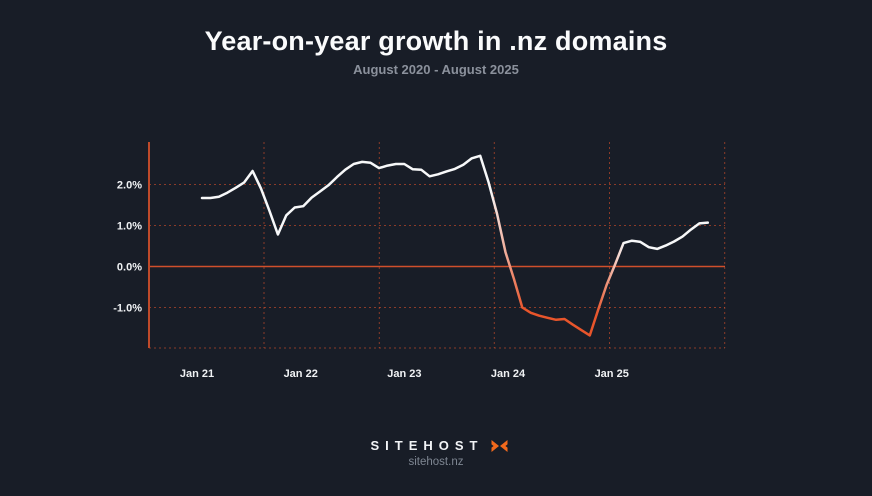 This screenshot has width=872, height=496. I want to click on page-title: Year-on-year growth in .nz domains, so click(436, 41).